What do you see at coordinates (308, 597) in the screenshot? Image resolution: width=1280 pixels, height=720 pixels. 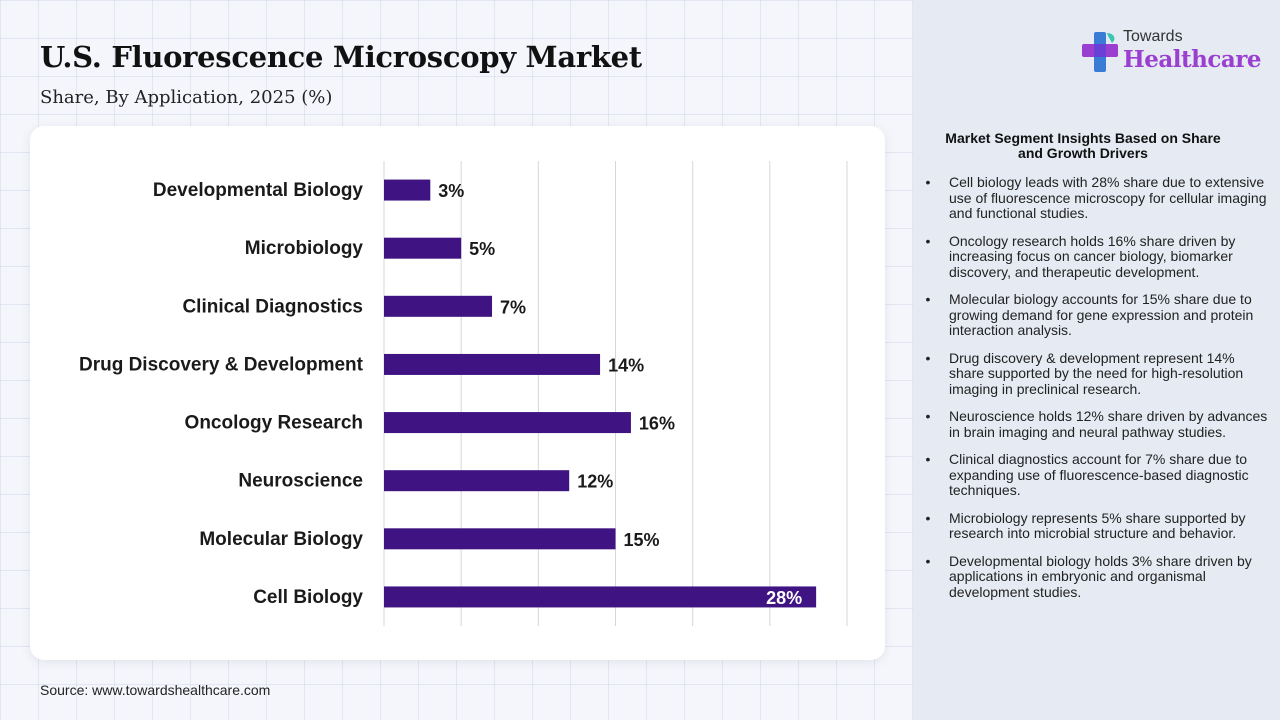 I see `category-label: Cell Biology` at bounding box center [308, 597].